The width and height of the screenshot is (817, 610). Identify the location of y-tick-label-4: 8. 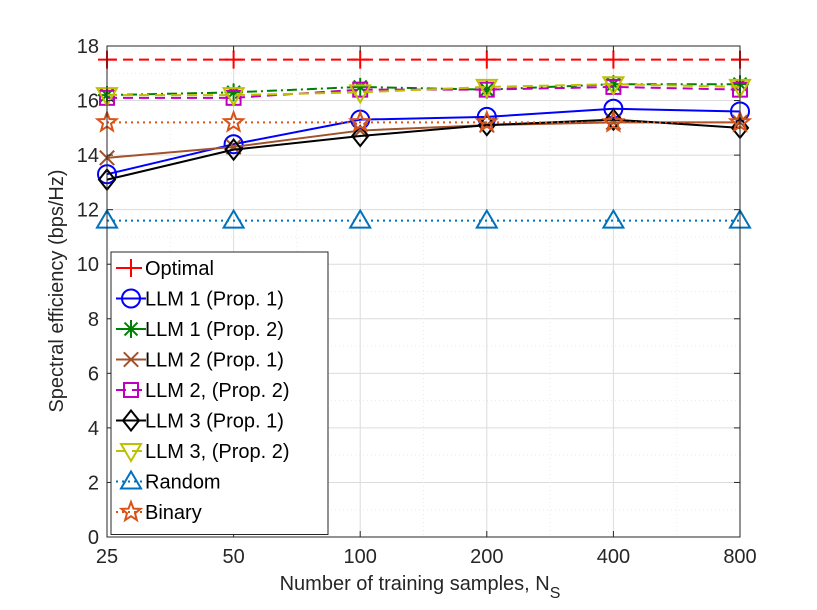
(93, 320).